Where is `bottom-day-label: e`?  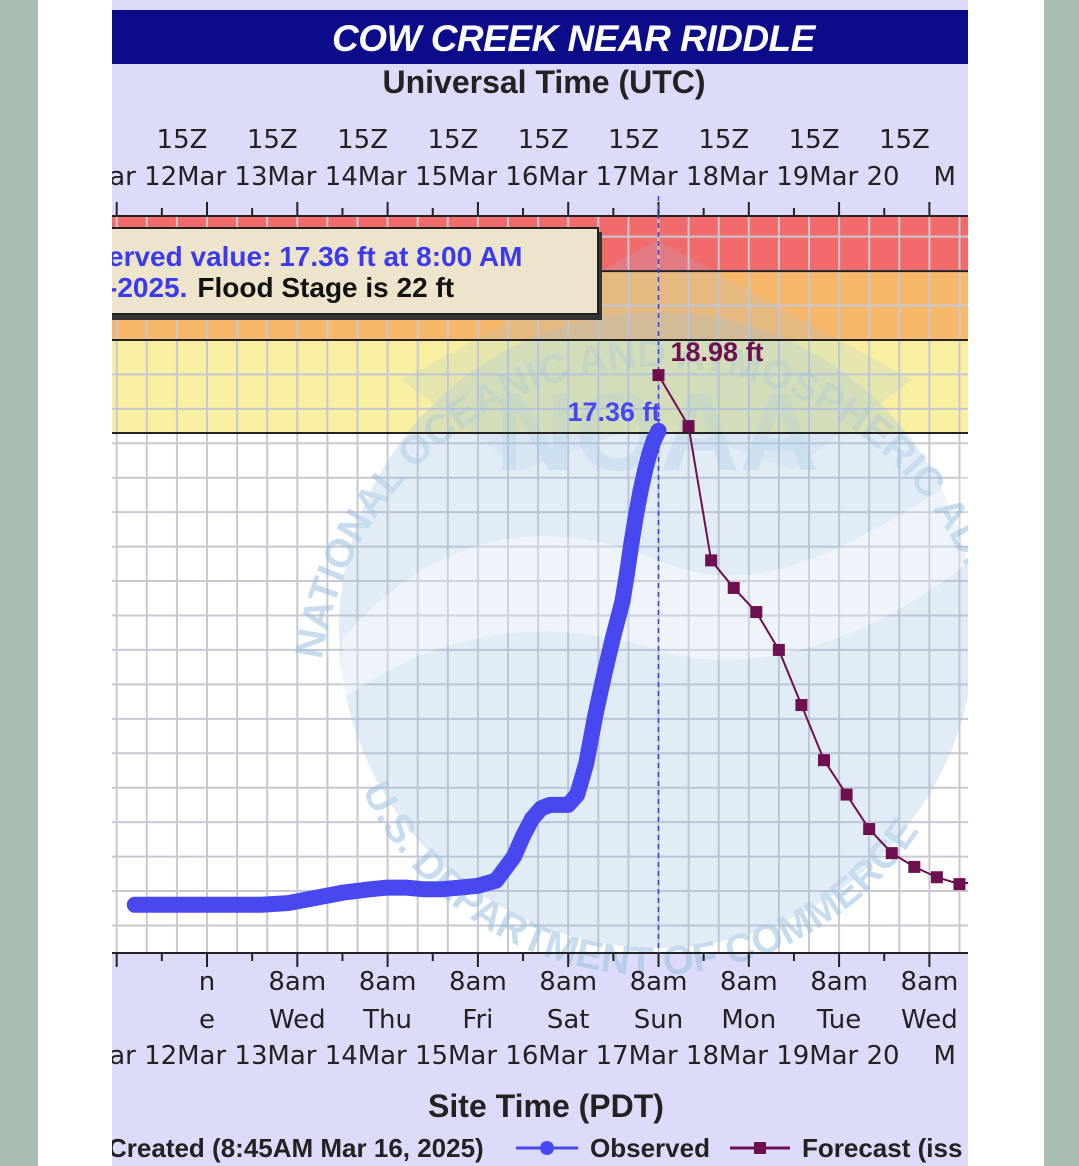
bottom-day-label: e is located at coordinates (207, 1020).